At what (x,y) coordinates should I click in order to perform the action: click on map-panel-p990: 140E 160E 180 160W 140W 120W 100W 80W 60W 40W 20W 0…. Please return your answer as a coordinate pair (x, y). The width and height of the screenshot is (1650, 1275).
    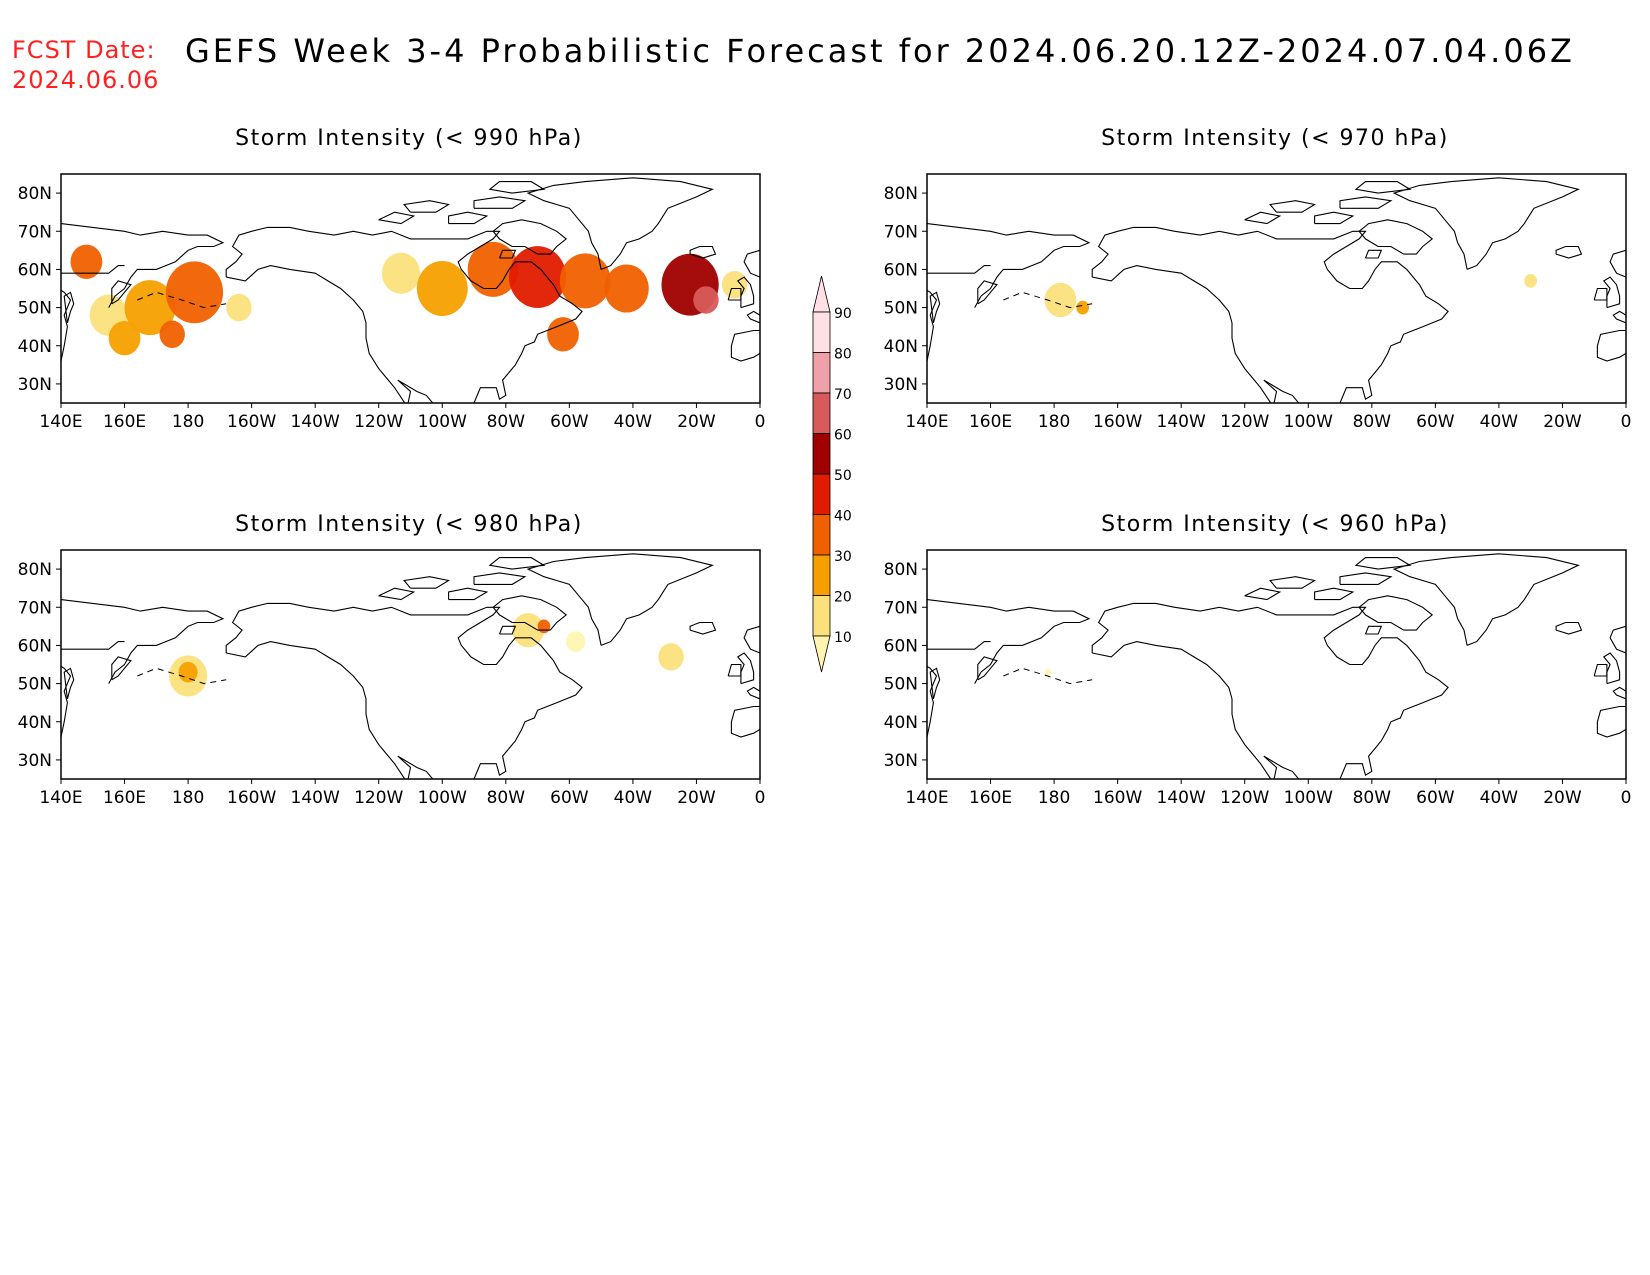
    Looking at the image, I should click on (392, 302).